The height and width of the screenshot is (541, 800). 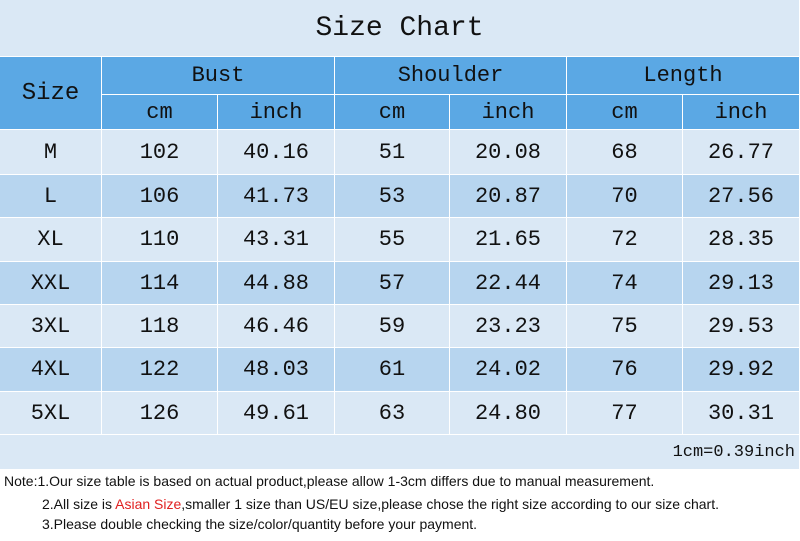 What do you see at coordinates (741, 283) in the screenshot?
I see `table-cell: 29.13` at bounding box center [741, 283].